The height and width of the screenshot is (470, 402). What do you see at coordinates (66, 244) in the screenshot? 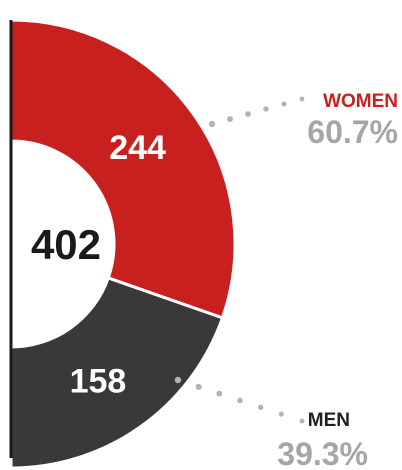
I see `total-label: 402` at bounding box center [66, 244].